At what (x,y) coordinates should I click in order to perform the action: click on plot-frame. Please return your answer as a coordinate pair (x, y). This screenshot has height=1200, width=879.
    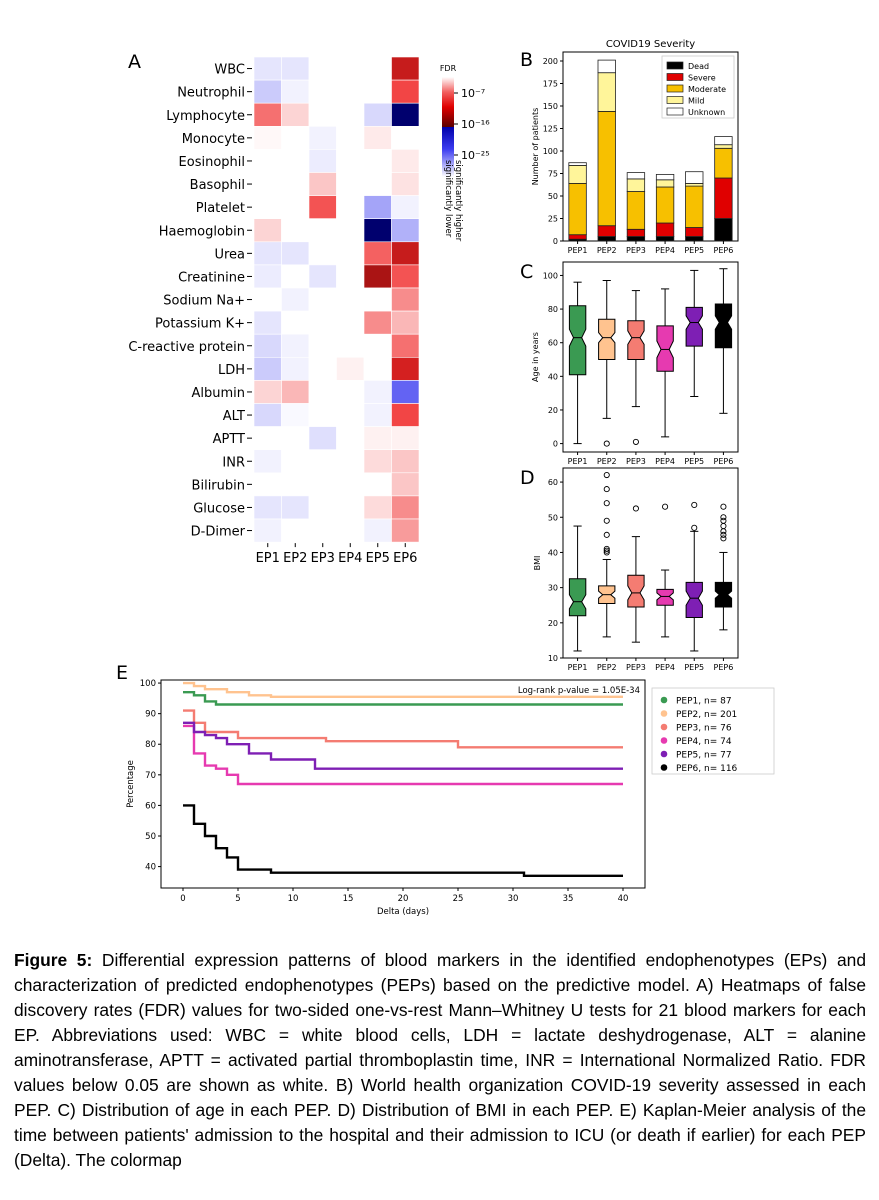
    Looking at the image, I should click on (650, 563).